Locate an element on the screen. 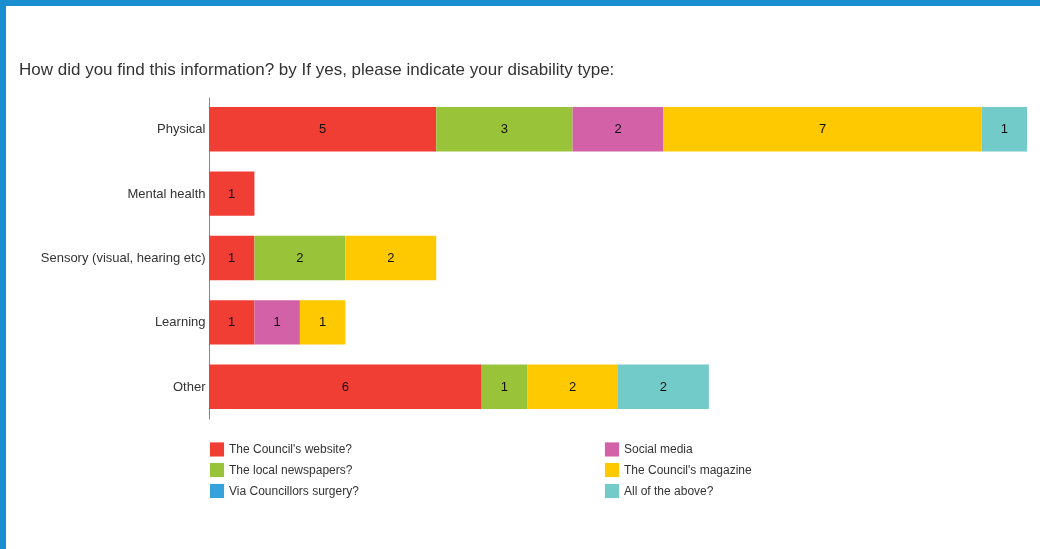 This screenshot has width=1040, height=549. chart-title: How did you find this information? by If yes, please indicate your disability type: is located at coordinates (317, 69).